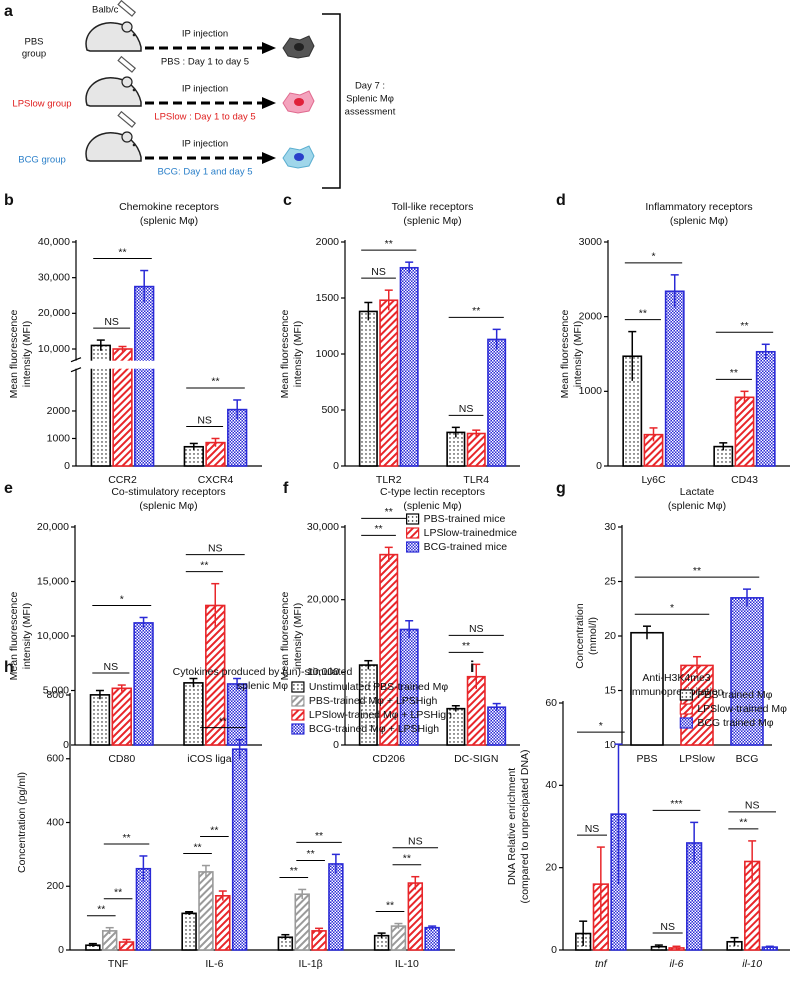 The image size is (798, 995). What do you see at coordinates (216, 480) in the screenshot?
I see `x-tick-label: CXCR4` at bounding box center [216, 480].